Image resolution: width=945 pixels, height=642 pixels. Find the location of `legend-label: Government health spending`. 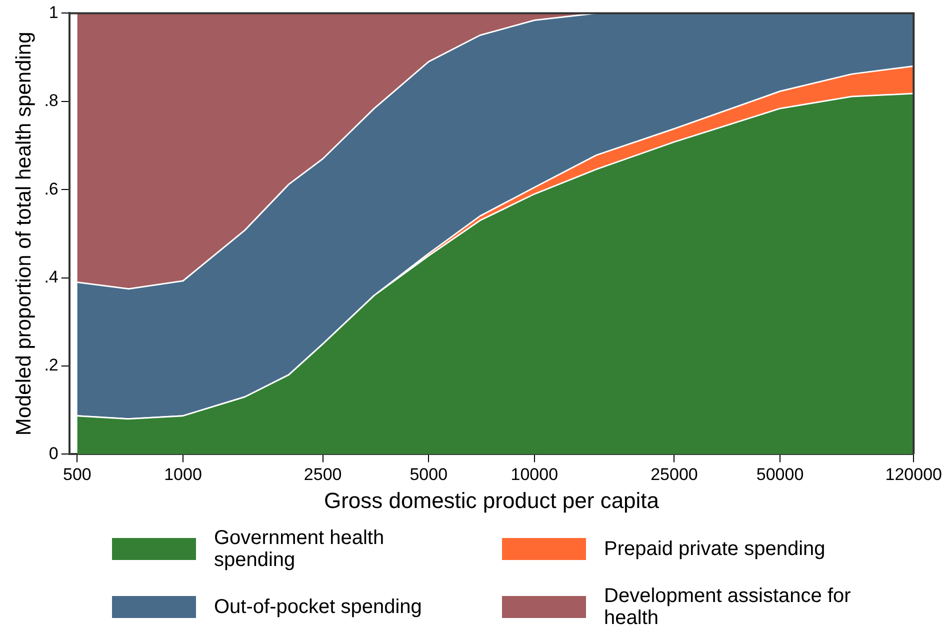

legend-label: Government health spending is located at coordinates (300, 549).